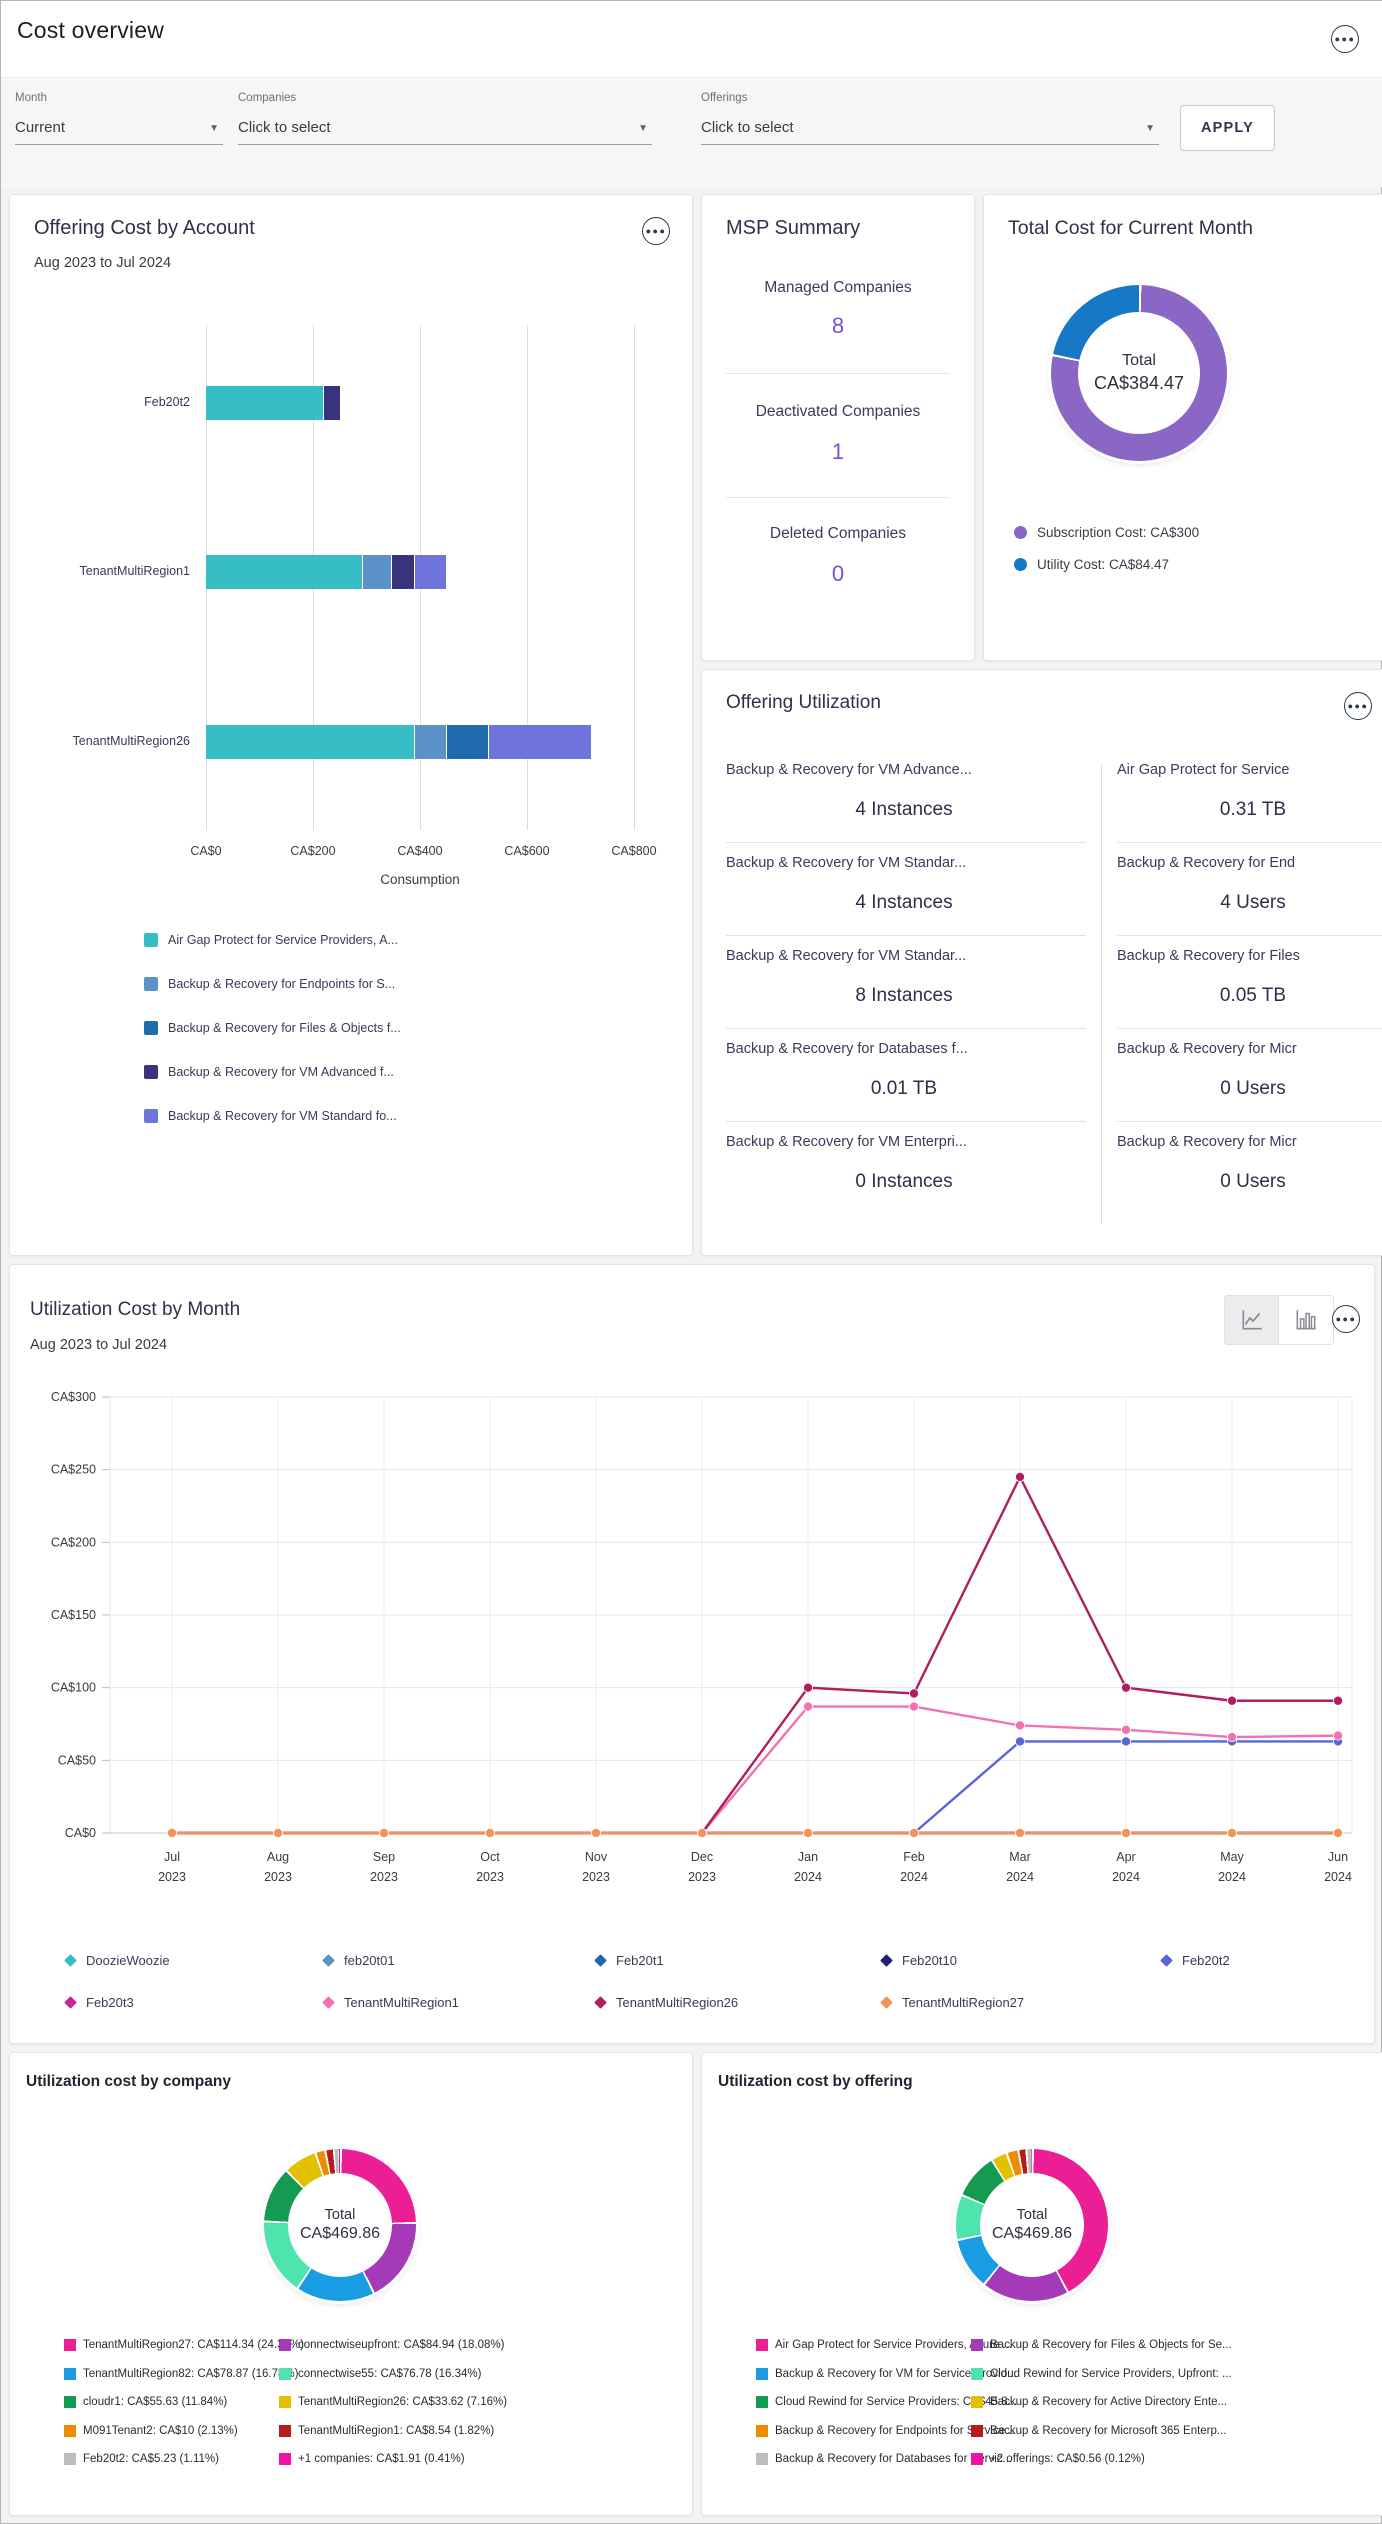 This screenshot has width=1382, height=2524. I want to click on msp-item-value: 1, so click(838, 451).